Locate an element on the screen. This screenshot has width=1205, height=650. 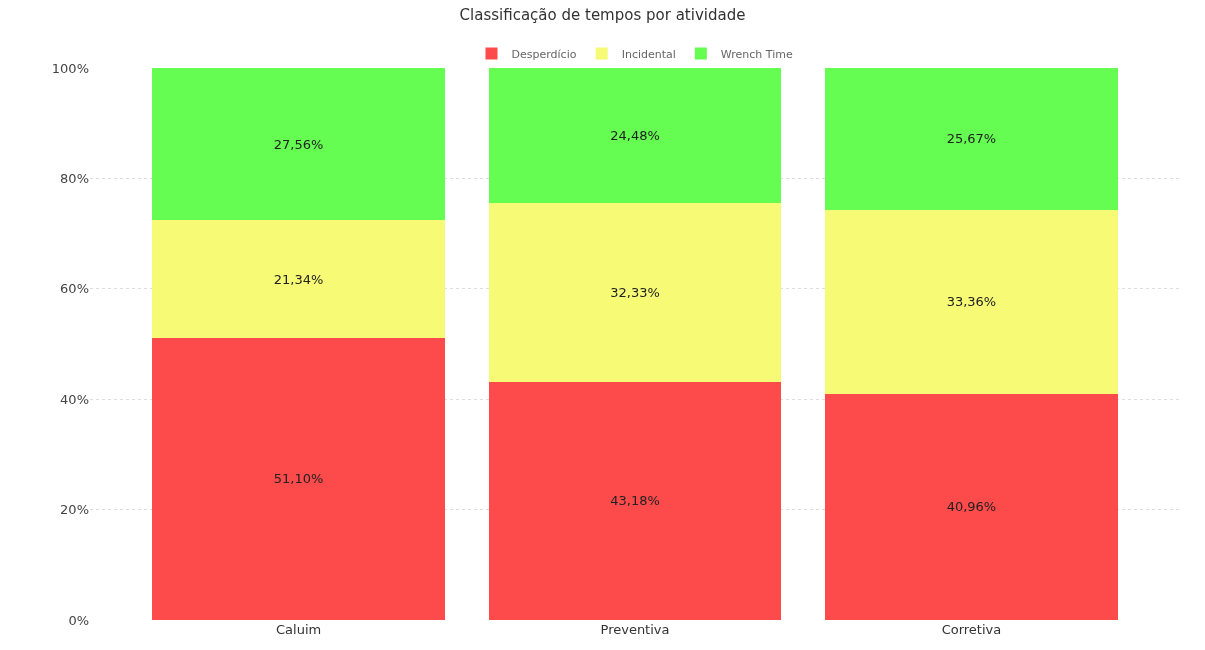
legend-label: Incidental is located at coordinates (648, 54).